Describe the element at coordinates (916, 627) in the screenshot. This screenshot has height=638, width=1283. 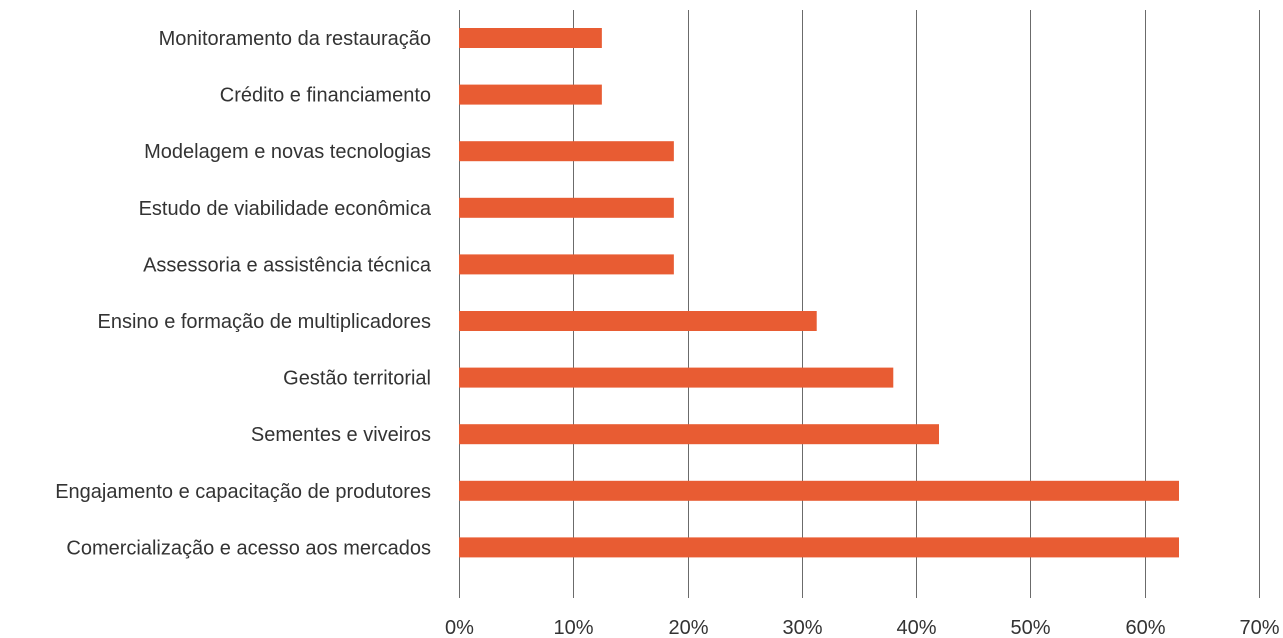
I see `x-tick-label: 40%` at that location.